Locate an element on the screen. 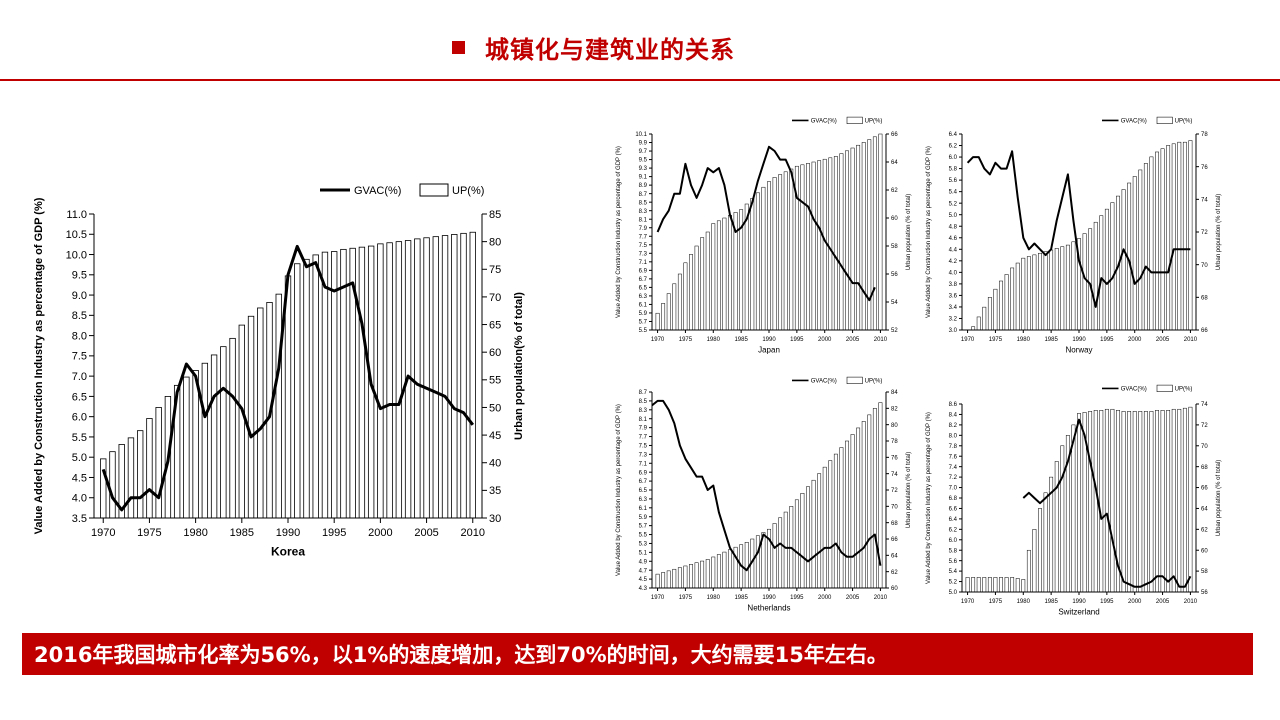 This screenshot has width=1280, height=720. x-tick-label: 1995 is located at coordinates (797, 340).